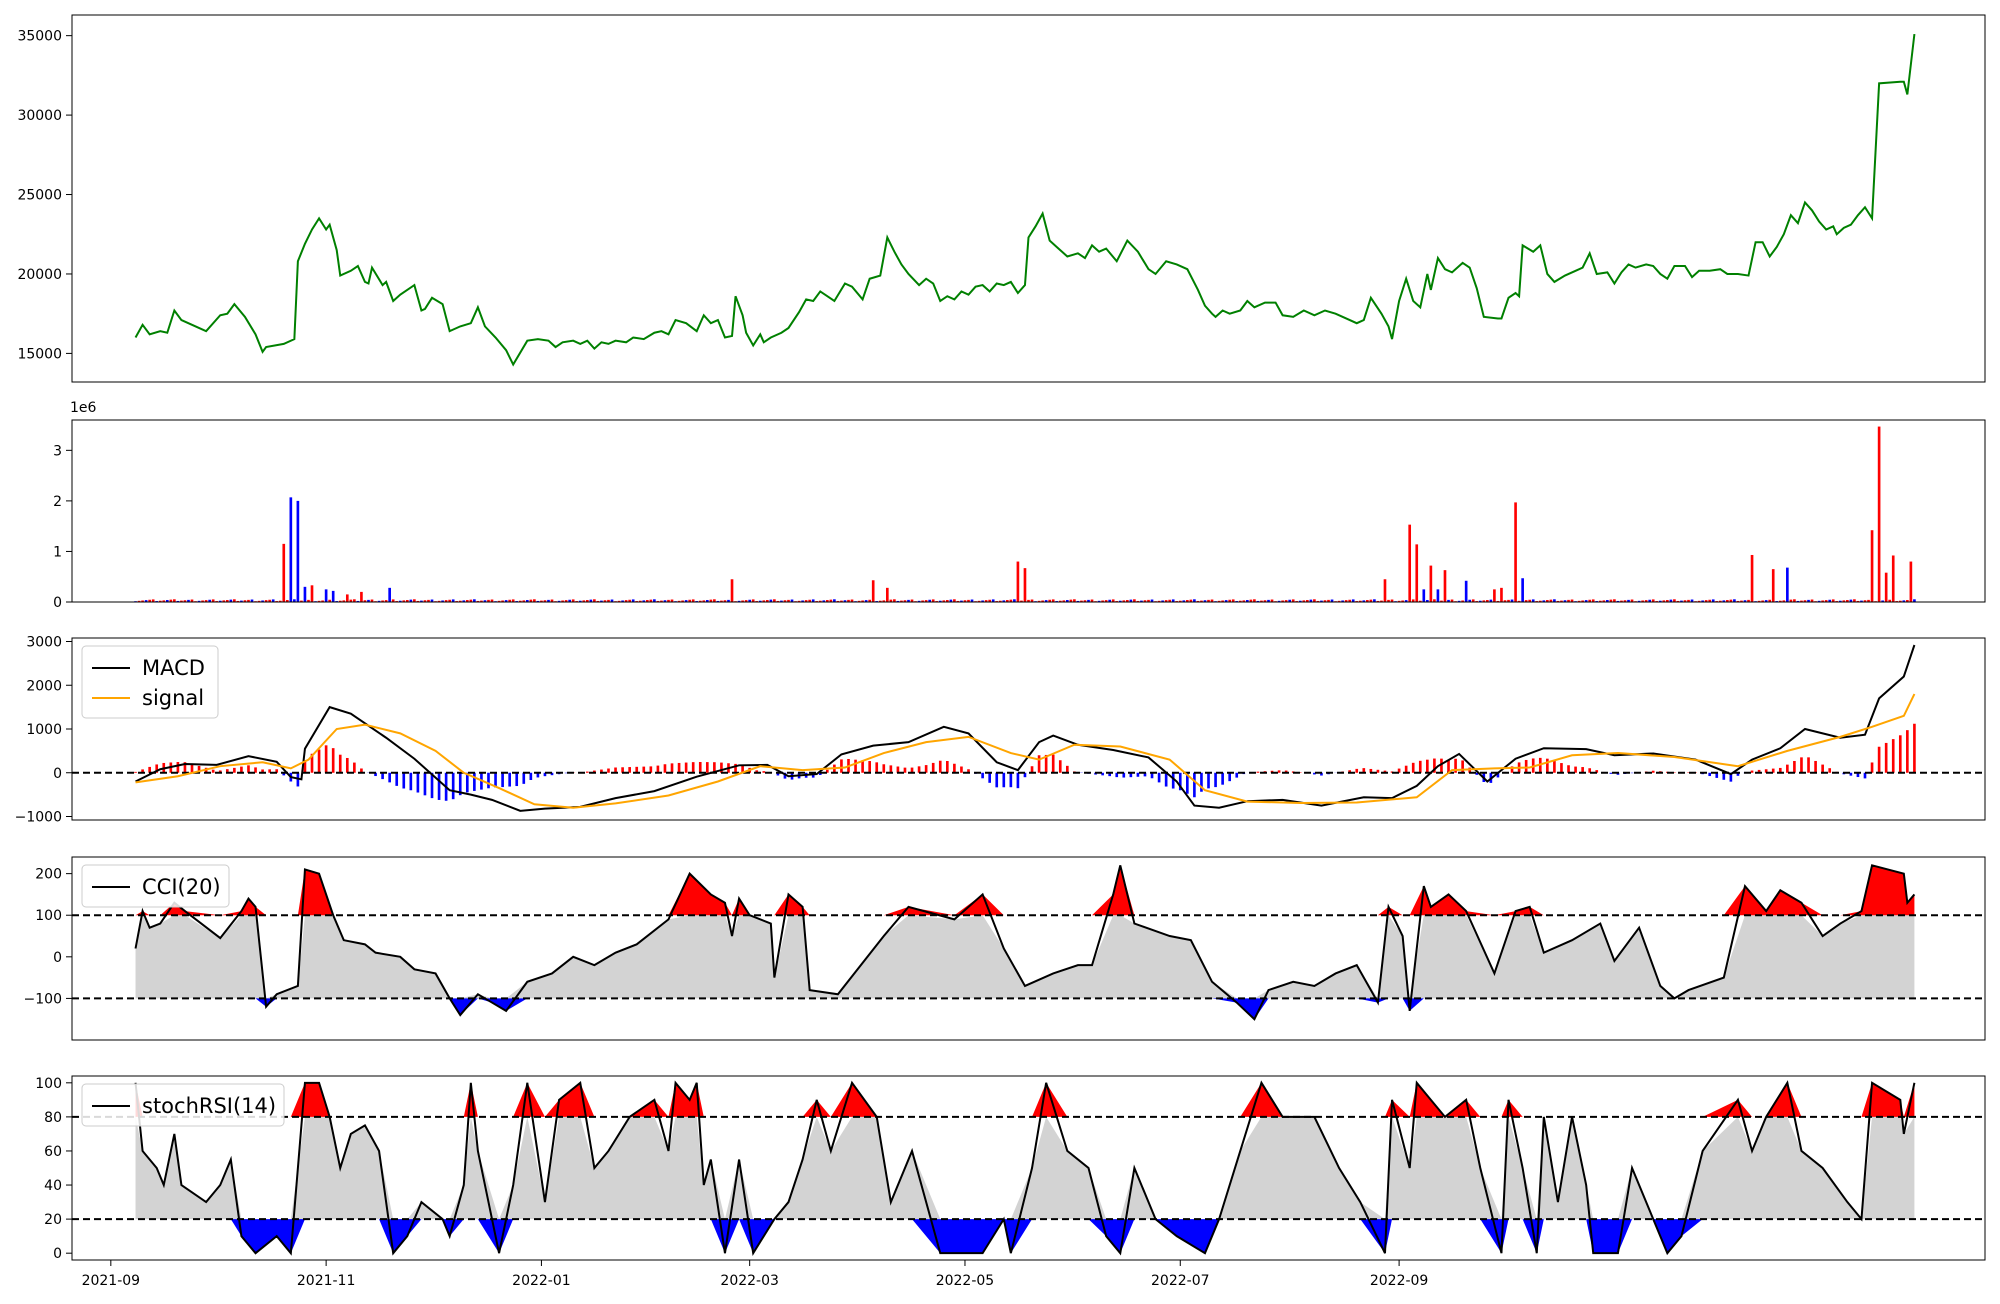 This screenshot has width=2000, height=1304. Describe the element at coordinates (181, 887) in the screenshot. I see `cci-legend-label: CCI(20)` at that location.